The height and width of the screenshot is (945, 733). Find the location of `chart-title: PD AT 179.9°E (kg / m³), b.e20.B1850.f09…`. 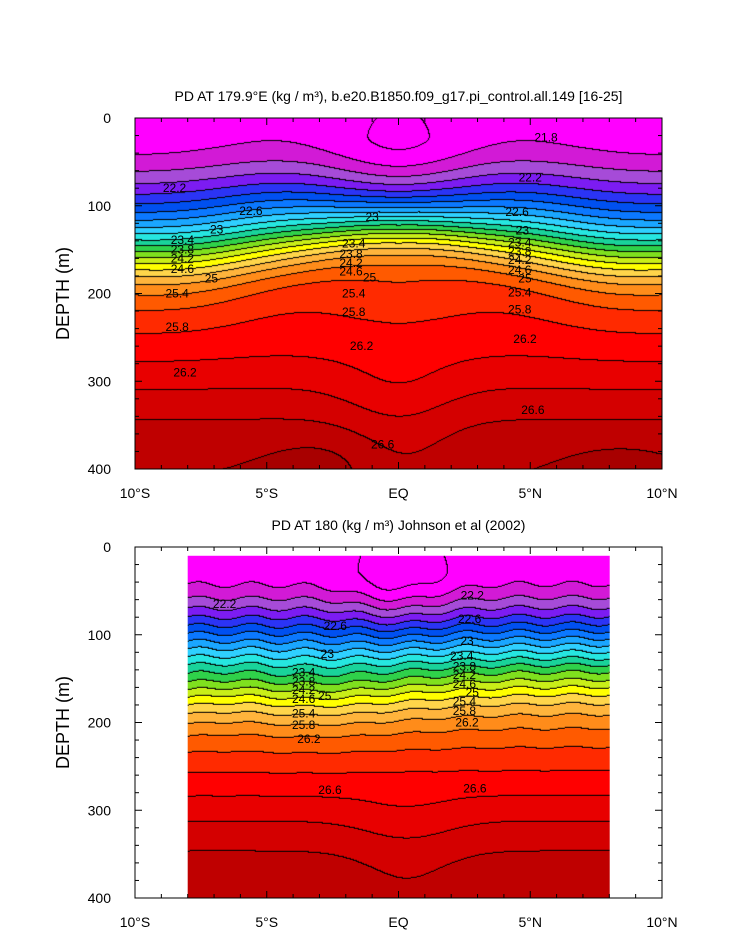

chart-title: PD AT 179.9°E (kg / m³), b.e20.B1850.f09… is located at coordinates (399, 96).